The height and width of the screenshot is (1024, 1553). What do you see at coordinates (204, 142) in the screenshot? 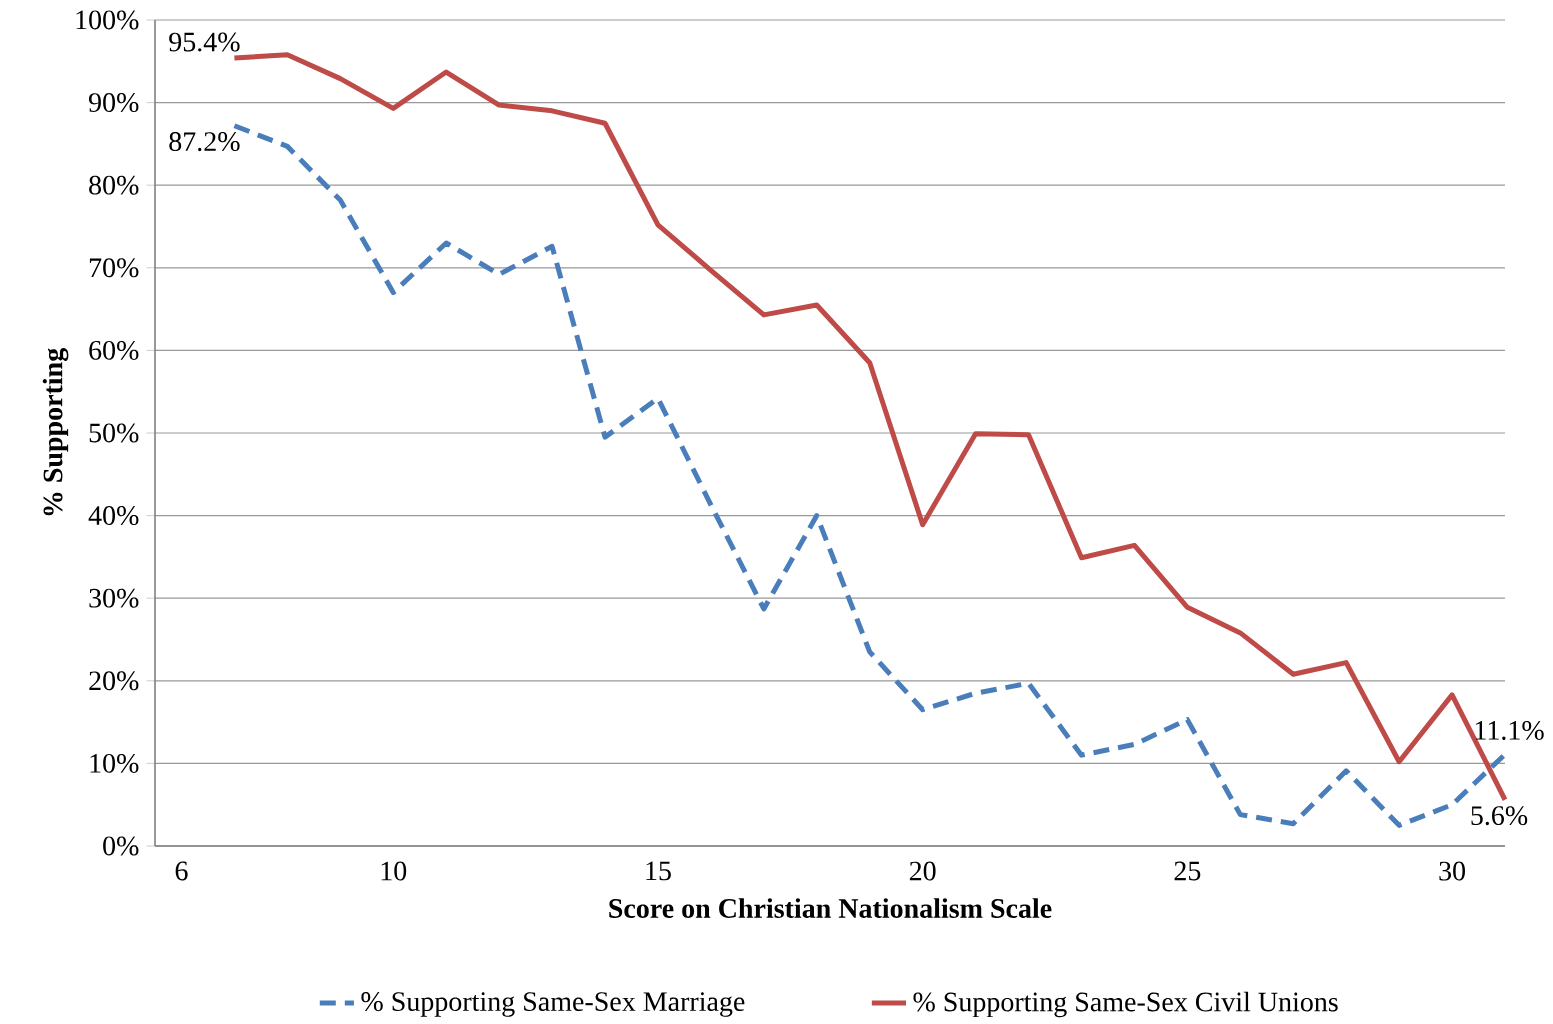
I see `data-label: 87.2%` at bounding box center [204, 142].